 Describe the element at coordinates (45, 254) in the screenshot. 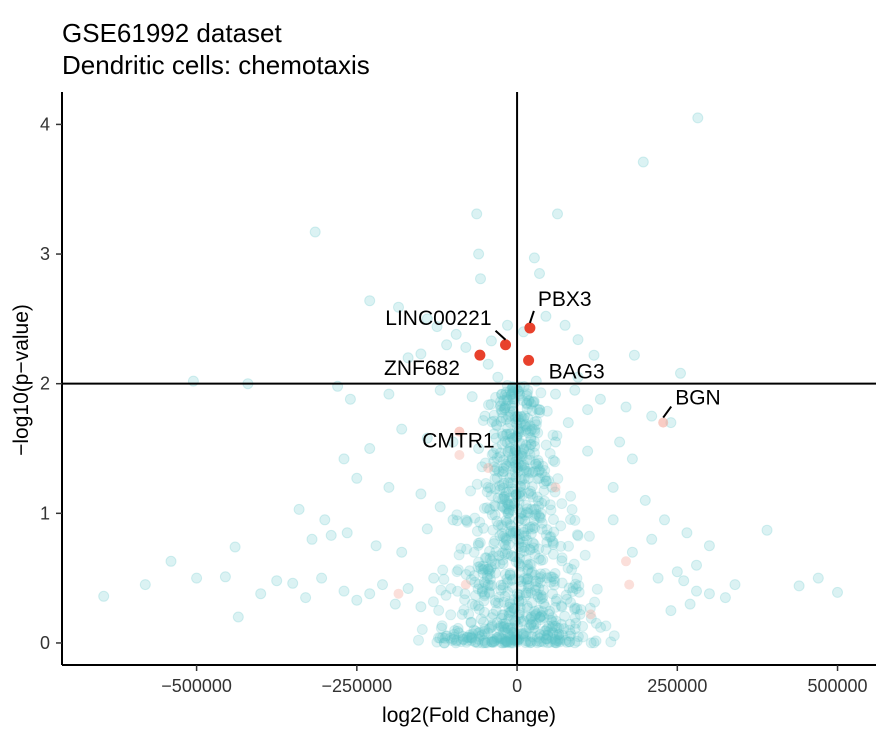

I see `y-tick-label: 3` at that location.